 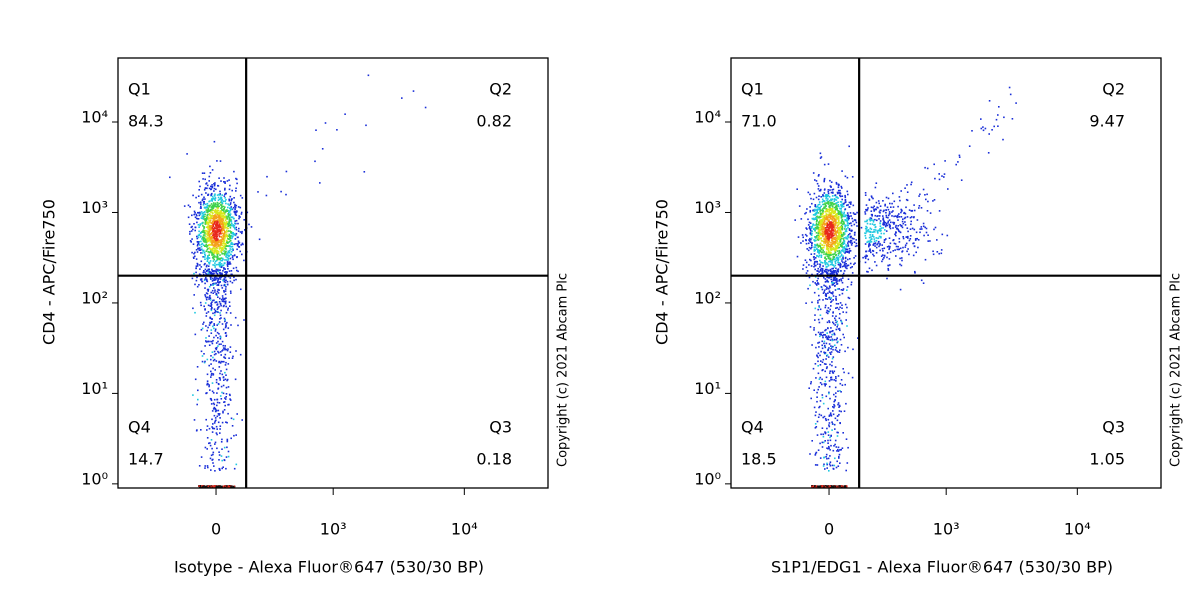 I want to click on quadrant-percent: 9.47, so click(x=1107, y=121).